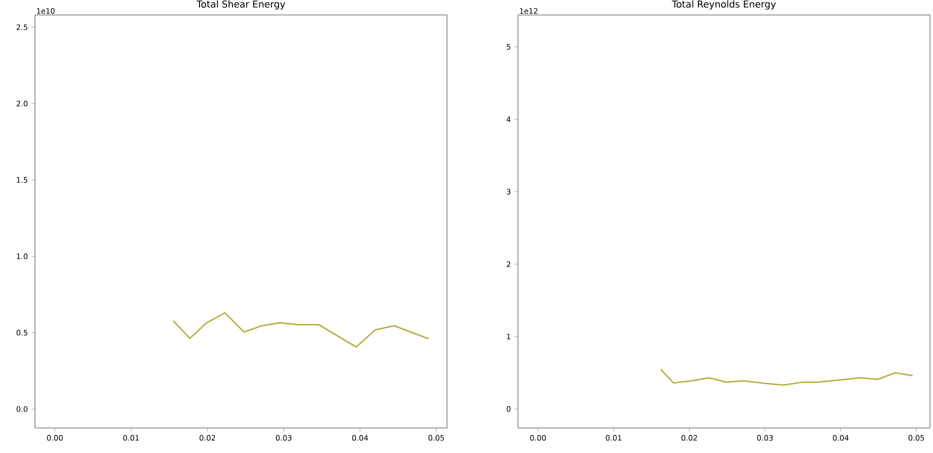 This screenshot has height=453, width=933. What do you see at coordinates (724, 5) in the screenshot?
I see `chart-title: Total Reynolds Energy` at bounding box center [724, 5].